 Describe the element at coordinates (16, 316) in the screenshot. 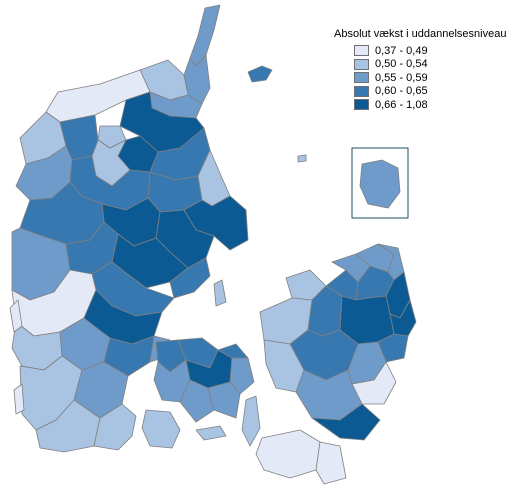

I see `island-fano` at that location.